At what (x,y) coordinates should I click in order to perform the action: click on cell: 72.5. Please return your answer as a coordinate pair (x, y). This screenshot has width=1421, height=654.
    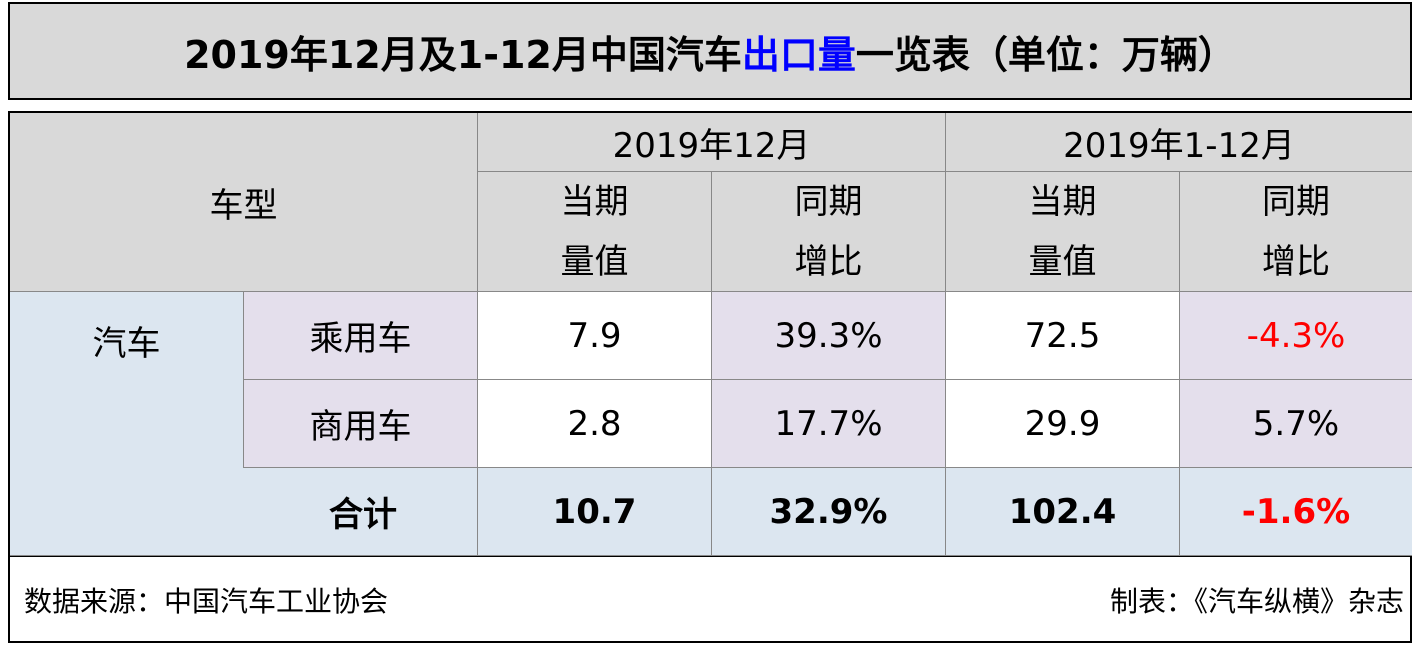
    Looking at the image, I should click on (1063, 336).